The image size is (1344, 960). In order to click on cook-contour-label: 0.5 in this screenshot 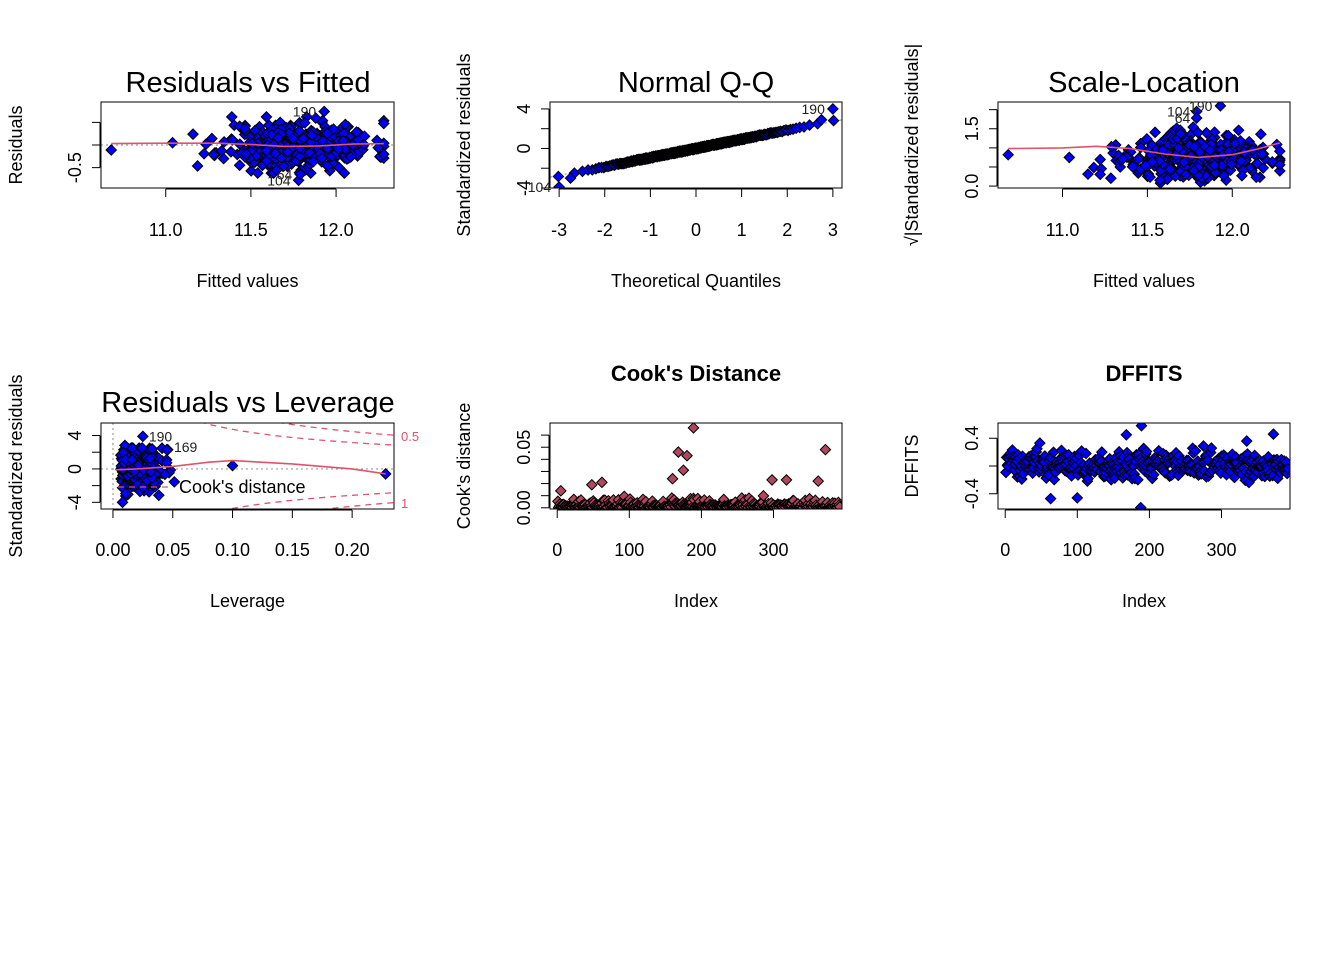, I will do `click(410, 436)`.